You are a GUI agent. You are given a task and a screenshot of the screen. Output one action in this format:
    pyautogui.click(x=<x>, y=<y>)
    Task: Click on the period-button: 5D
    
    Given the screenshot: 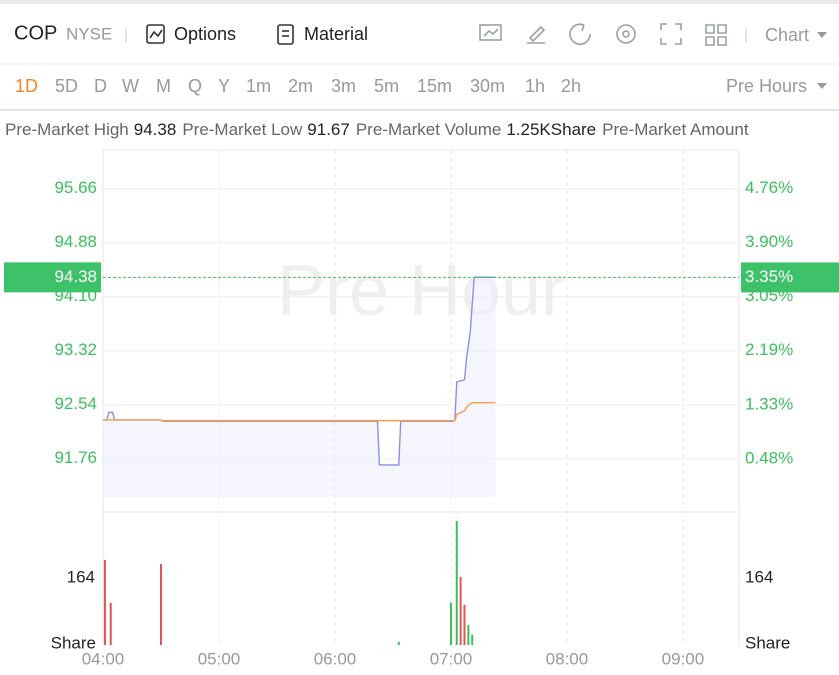 What is the action you would take?
    pyautogui.click(x=66, y=86)
    